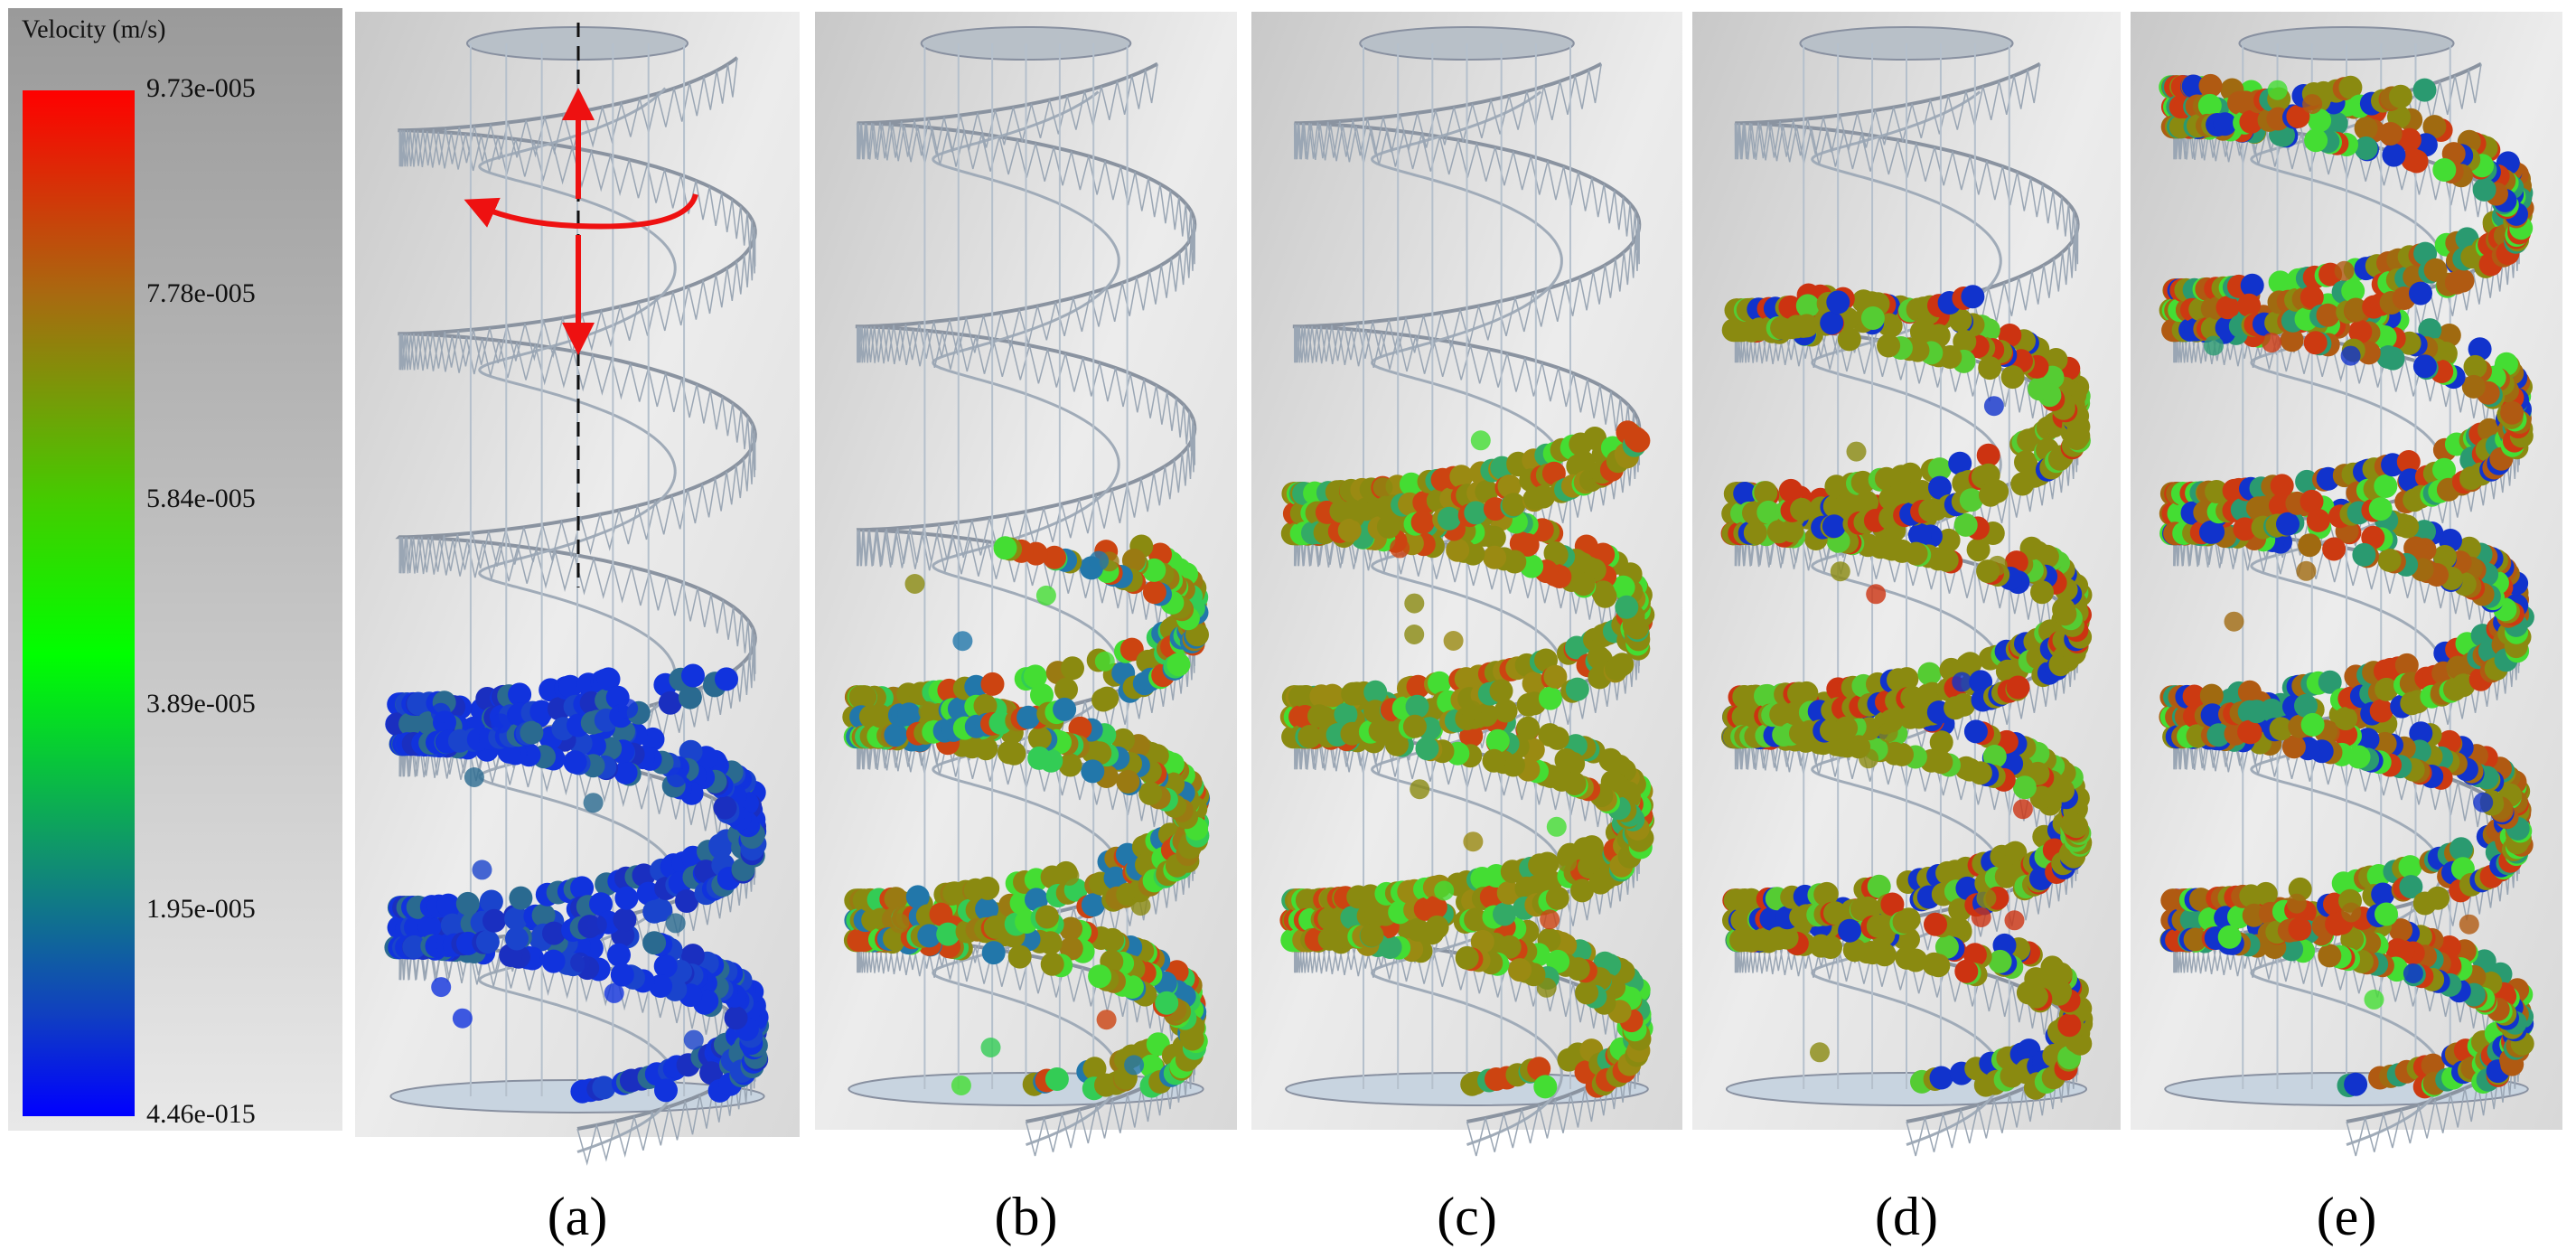 This screenshot has width=2576, height=1259. Describe the element at coordinates (93, 29) in the screenshot. I see `legend-title: Velocity (m/s)` at that location.